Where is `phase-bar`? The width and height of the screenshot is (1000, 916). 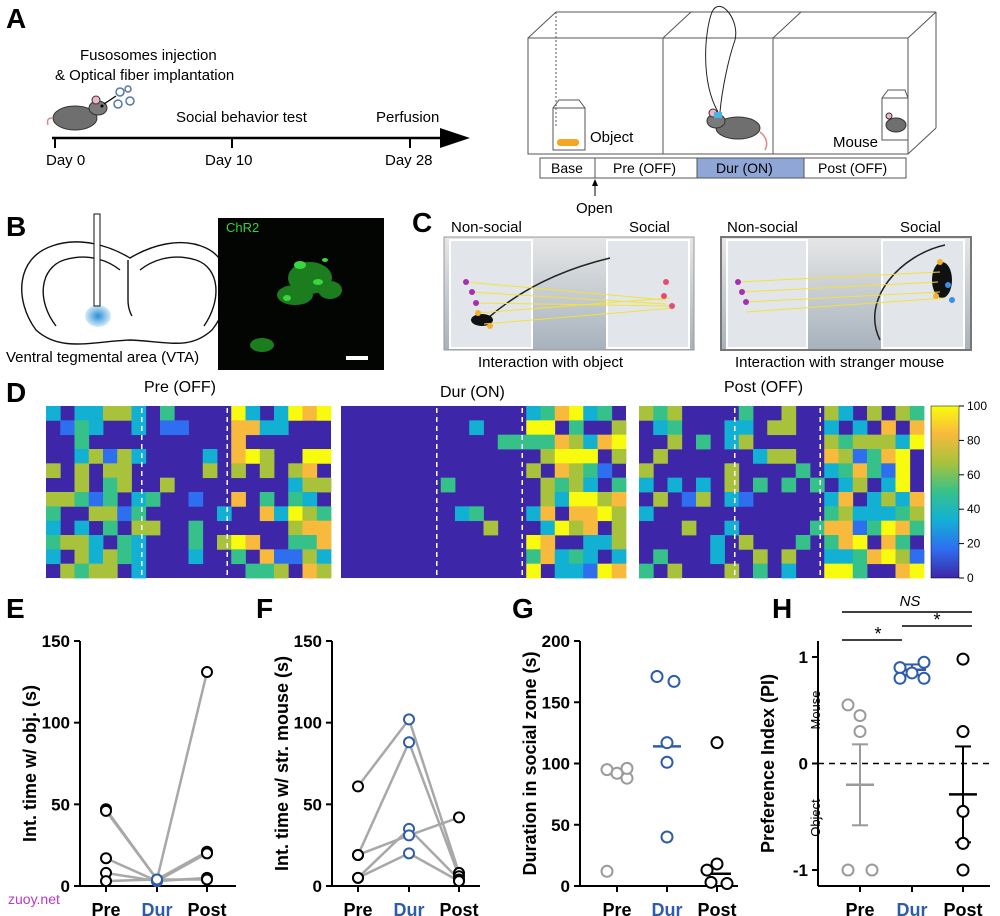 phase-bar is located at coordinates (723, 168).